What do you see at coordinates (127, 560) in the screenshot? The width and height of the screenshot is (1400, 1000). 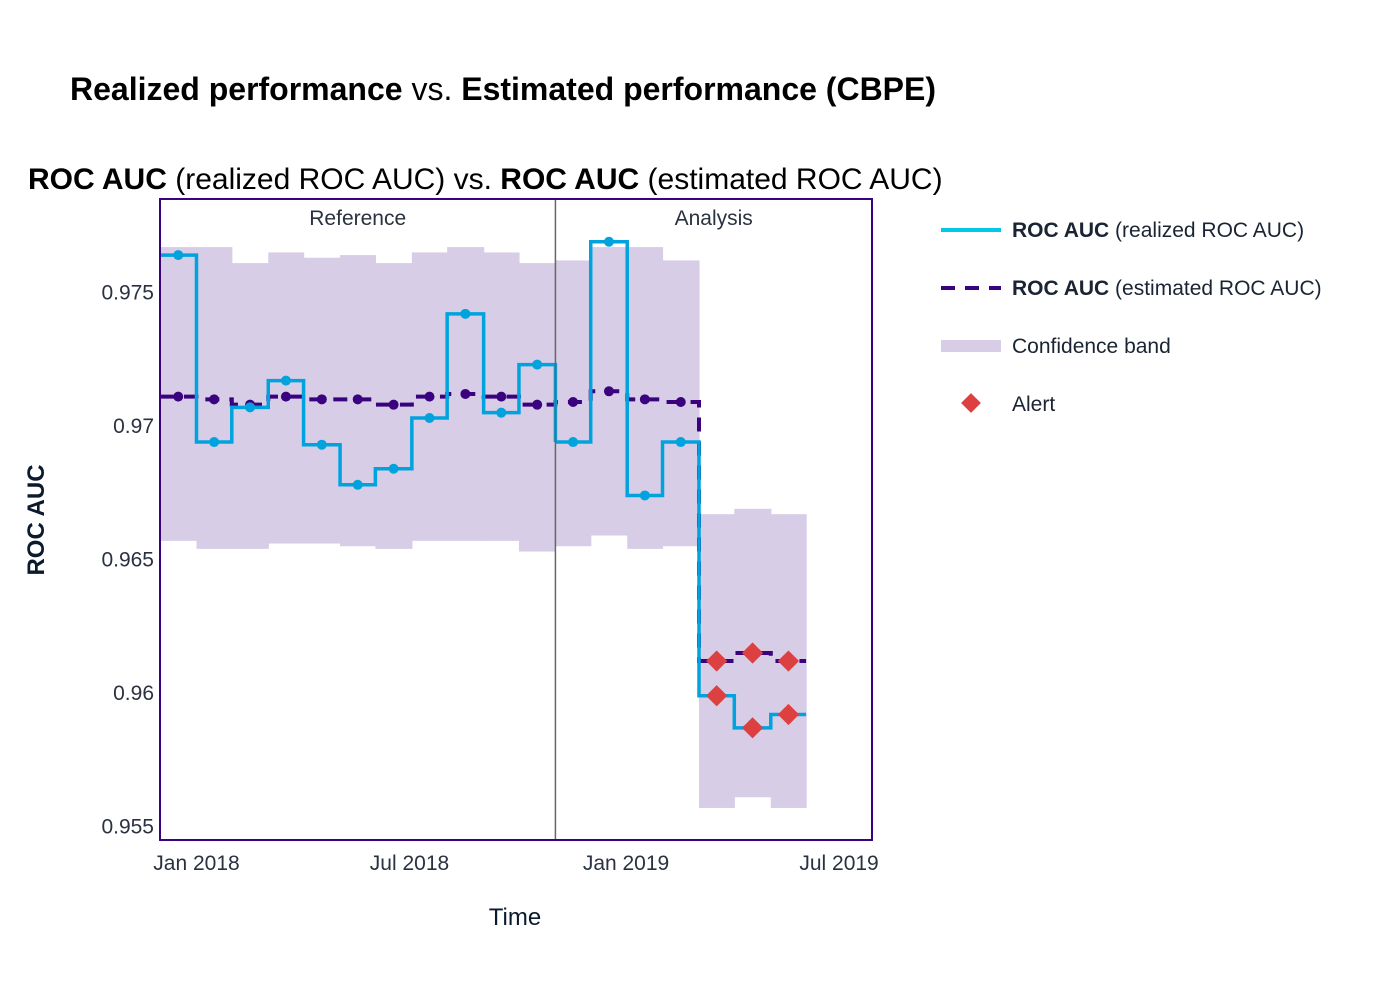 I see `y-tick-label: 0.965` at bounding box center [127, 560].